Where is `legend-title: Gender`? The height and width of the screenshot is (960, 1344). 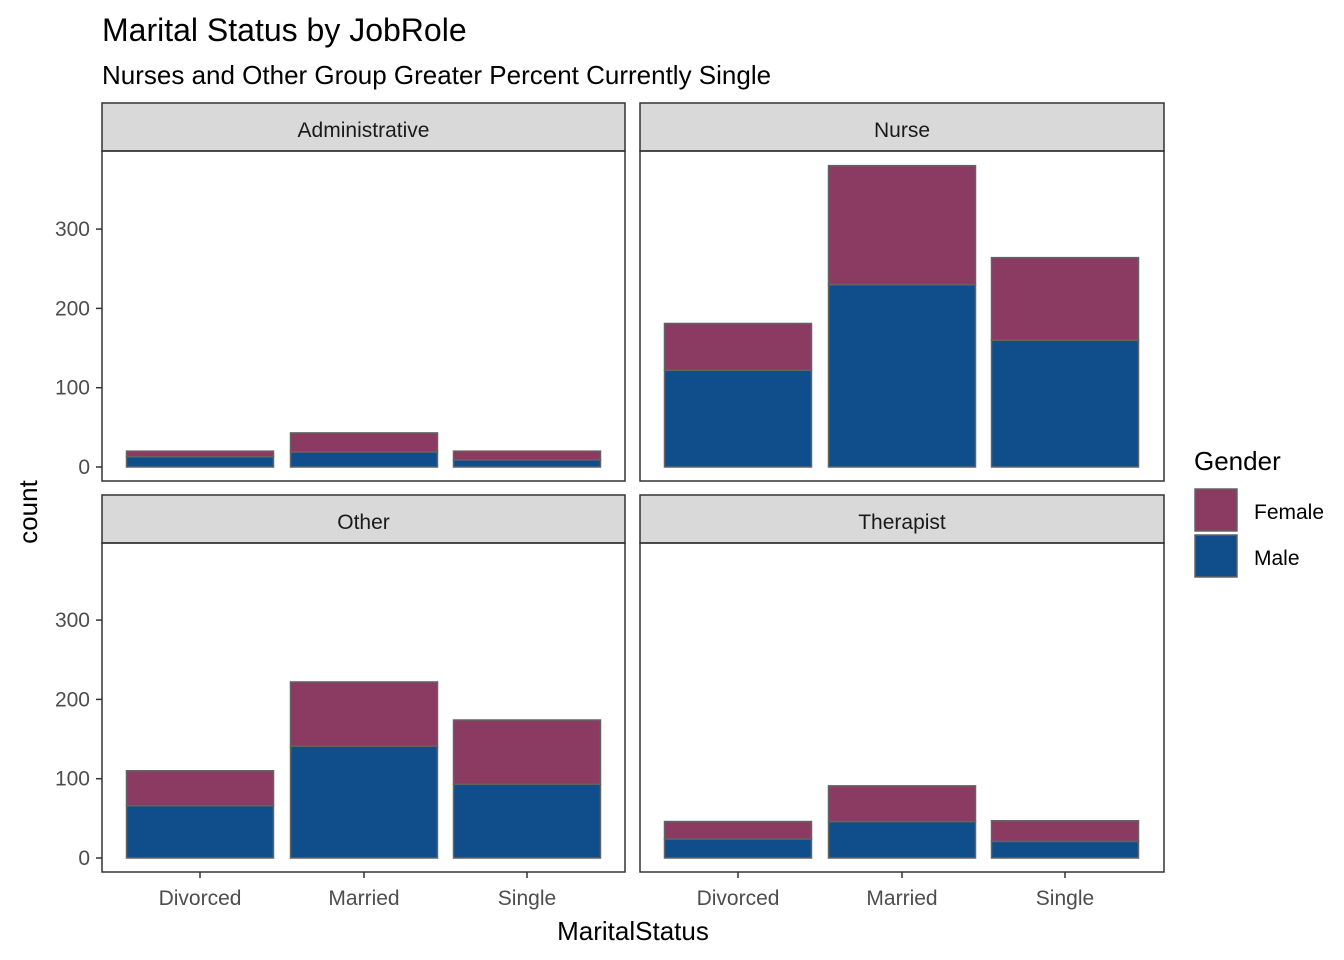 legend-title: Gender is located at coordinates (1237, 461).